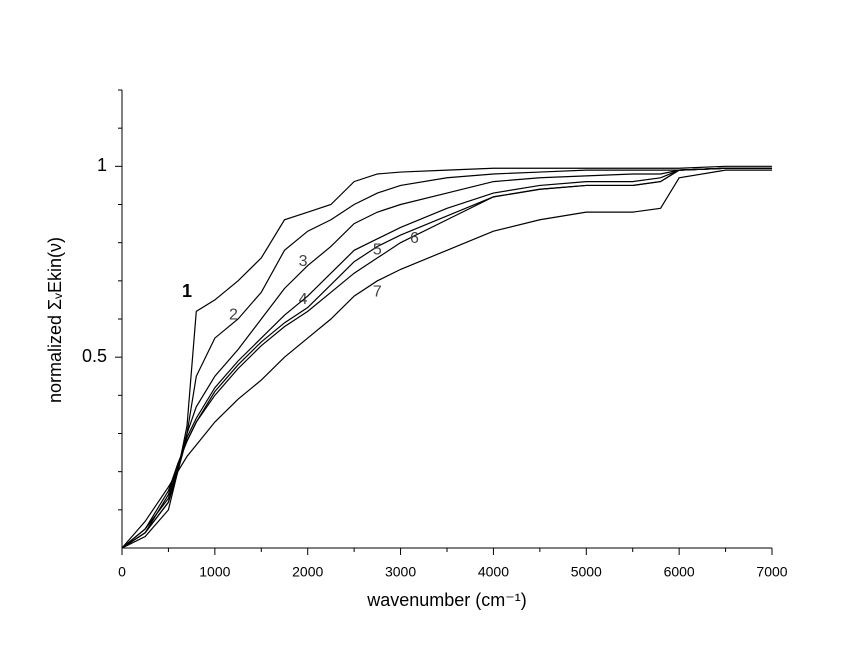 This screenshot has height=647, width=850. What do you see at coordinates (377, 250) in the screenshot?
I see `series-label: 5` at bounding box center [377, 250].